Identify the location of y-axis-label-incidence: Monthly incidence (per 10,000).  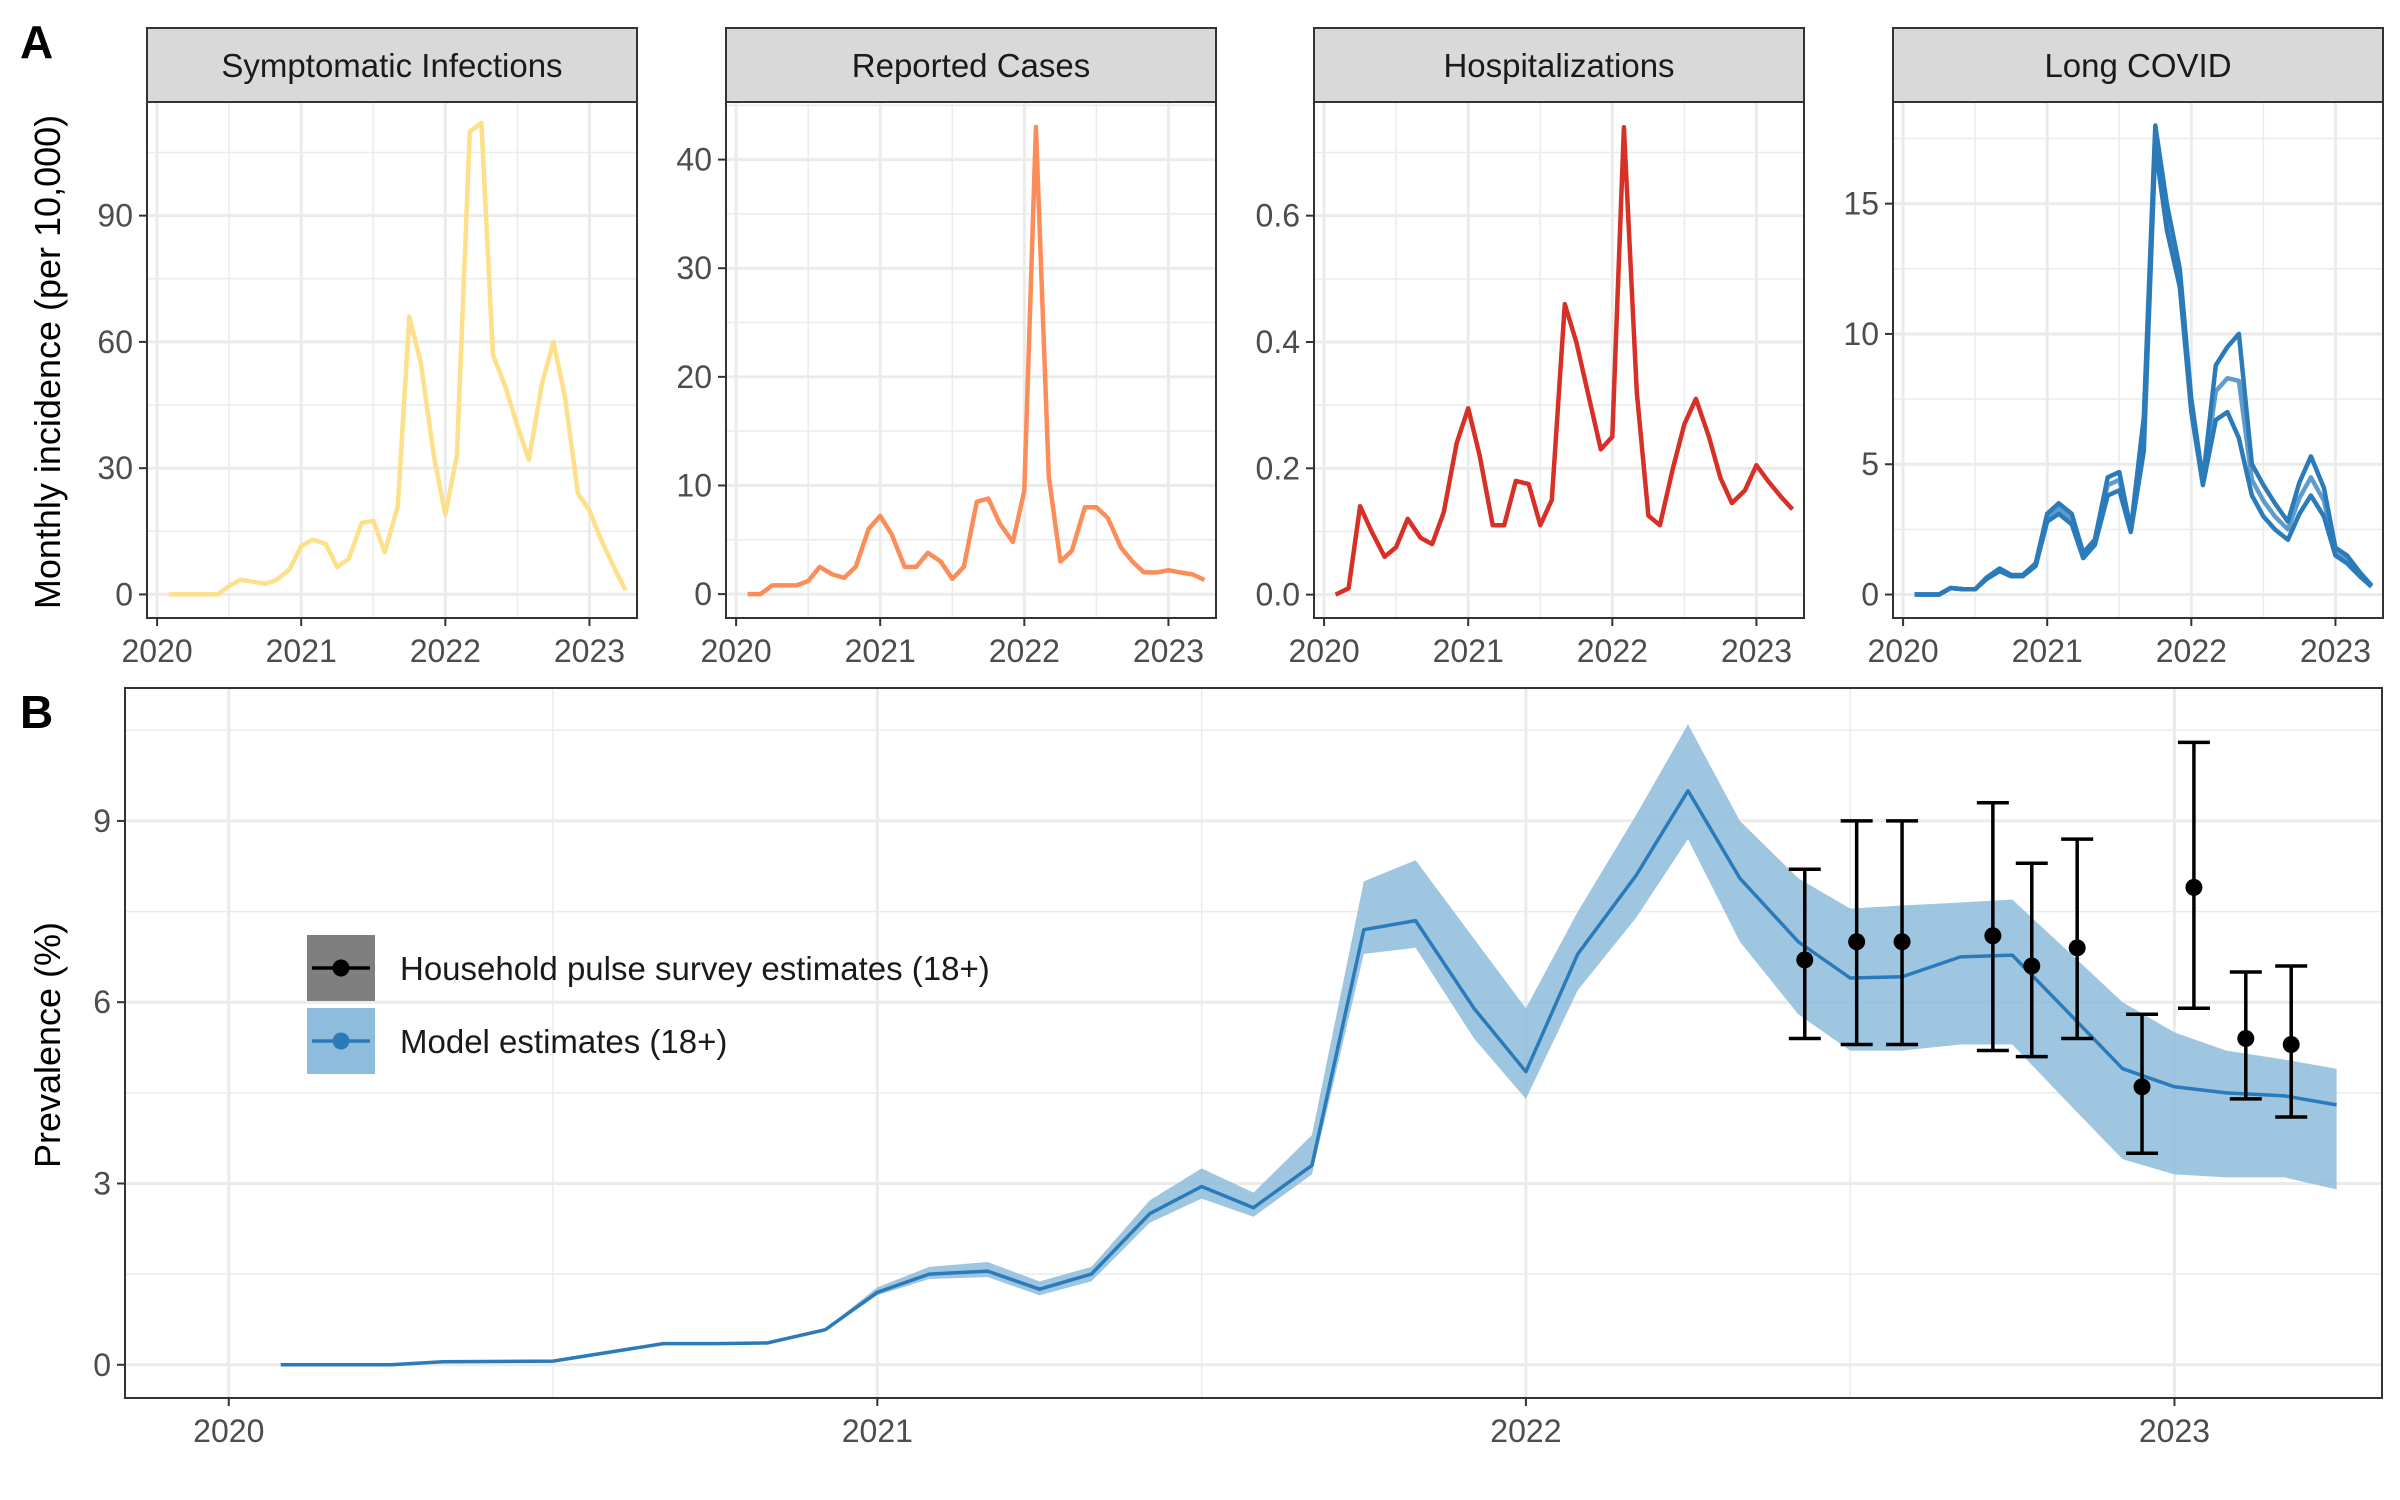
(47, 362).